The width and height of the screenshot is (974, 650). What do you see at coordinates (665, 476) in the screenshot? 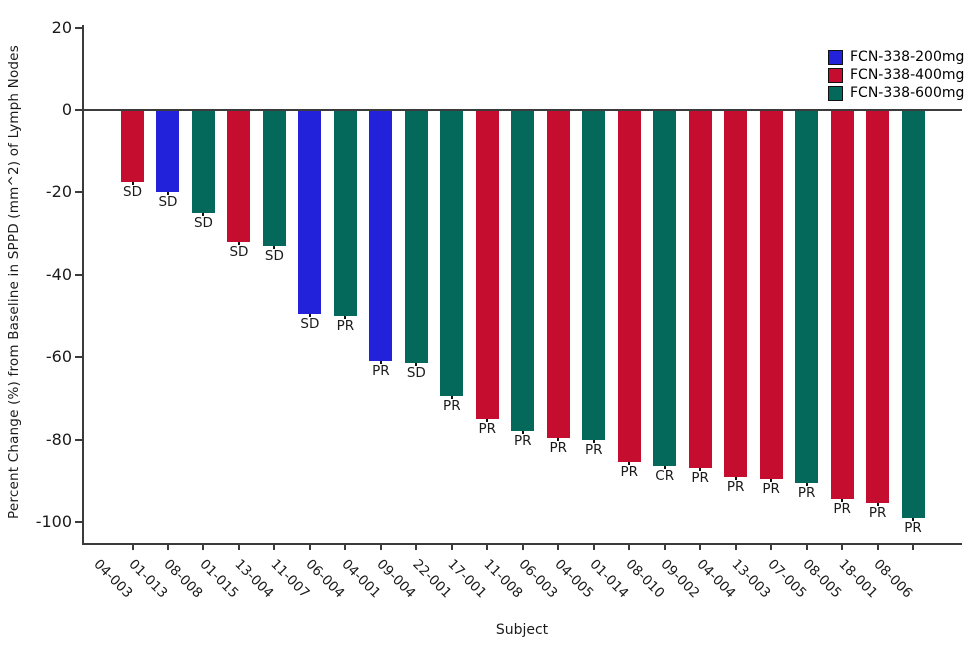
I see `bar-response-label: CR` at bounding box center [665, 476].